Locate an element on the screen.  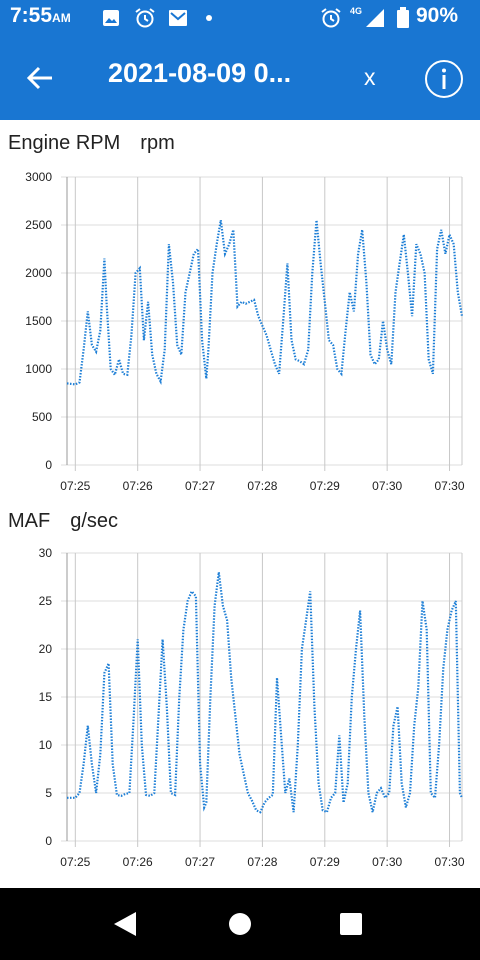
maf-ytick-label: 5 is located at coordinates (48, 793).